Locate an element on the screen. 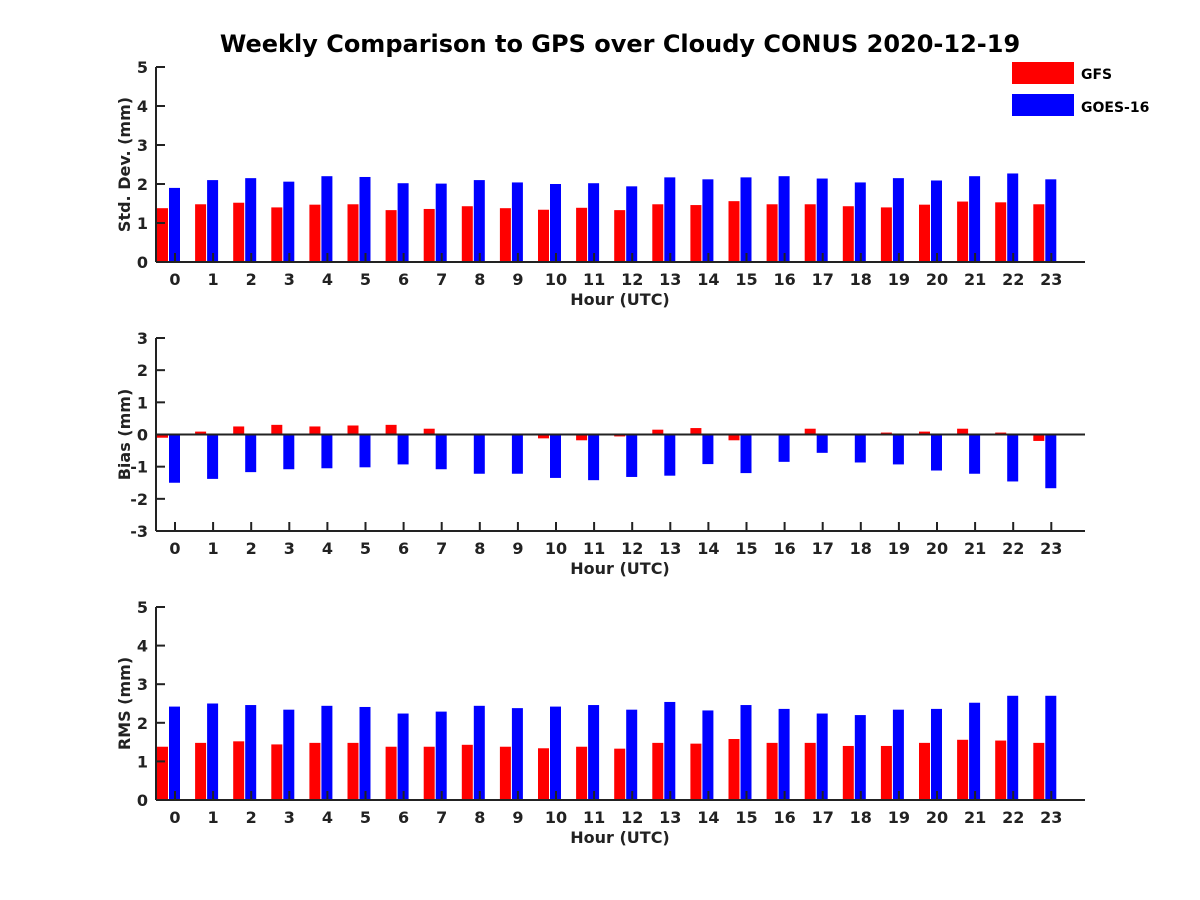 Image resolution: width=1200 pixels, height=900 pixels. x-tick-label: 3 is located at coordinates (289, 548).